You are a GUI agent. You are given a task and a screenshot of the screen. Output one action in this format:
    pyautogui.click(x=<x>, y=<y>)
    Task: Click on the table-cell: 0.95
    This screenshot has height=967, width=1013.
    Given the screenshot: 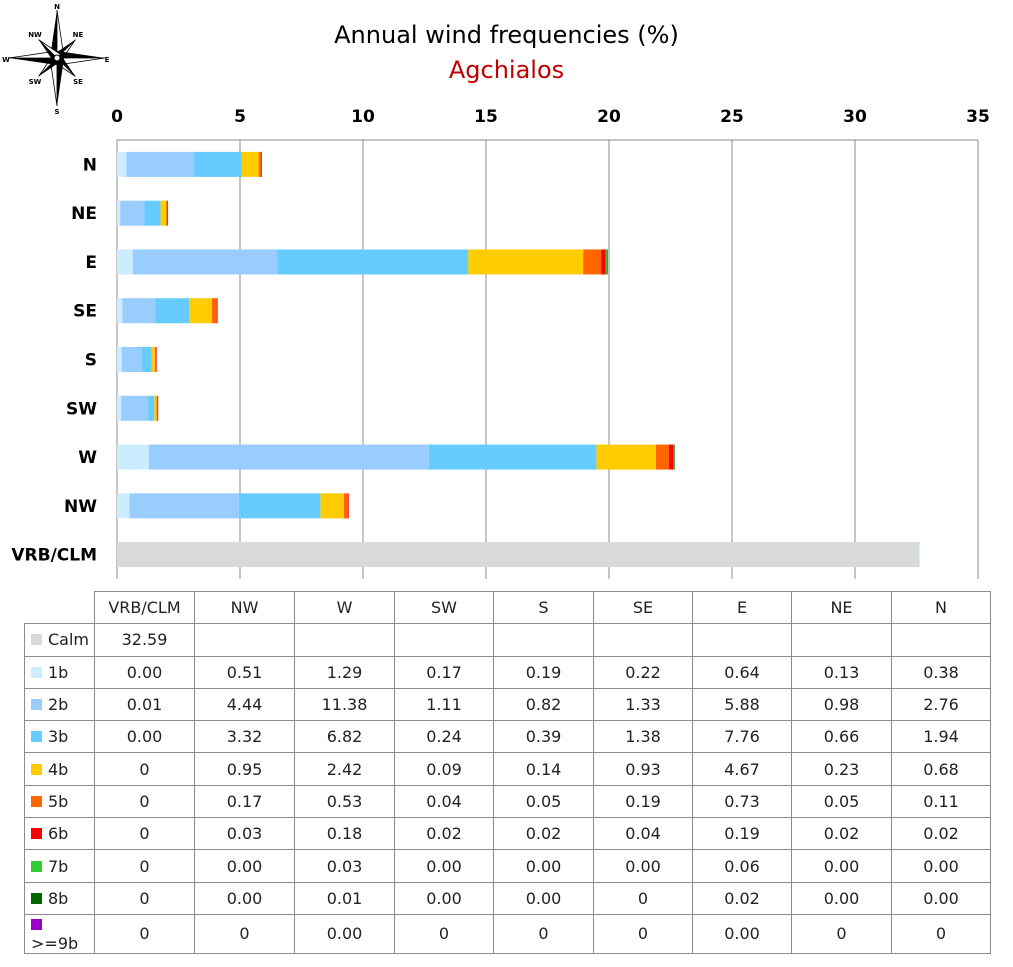 What is the action you would take?
    pyautogui.click(x=244, y=769)
    